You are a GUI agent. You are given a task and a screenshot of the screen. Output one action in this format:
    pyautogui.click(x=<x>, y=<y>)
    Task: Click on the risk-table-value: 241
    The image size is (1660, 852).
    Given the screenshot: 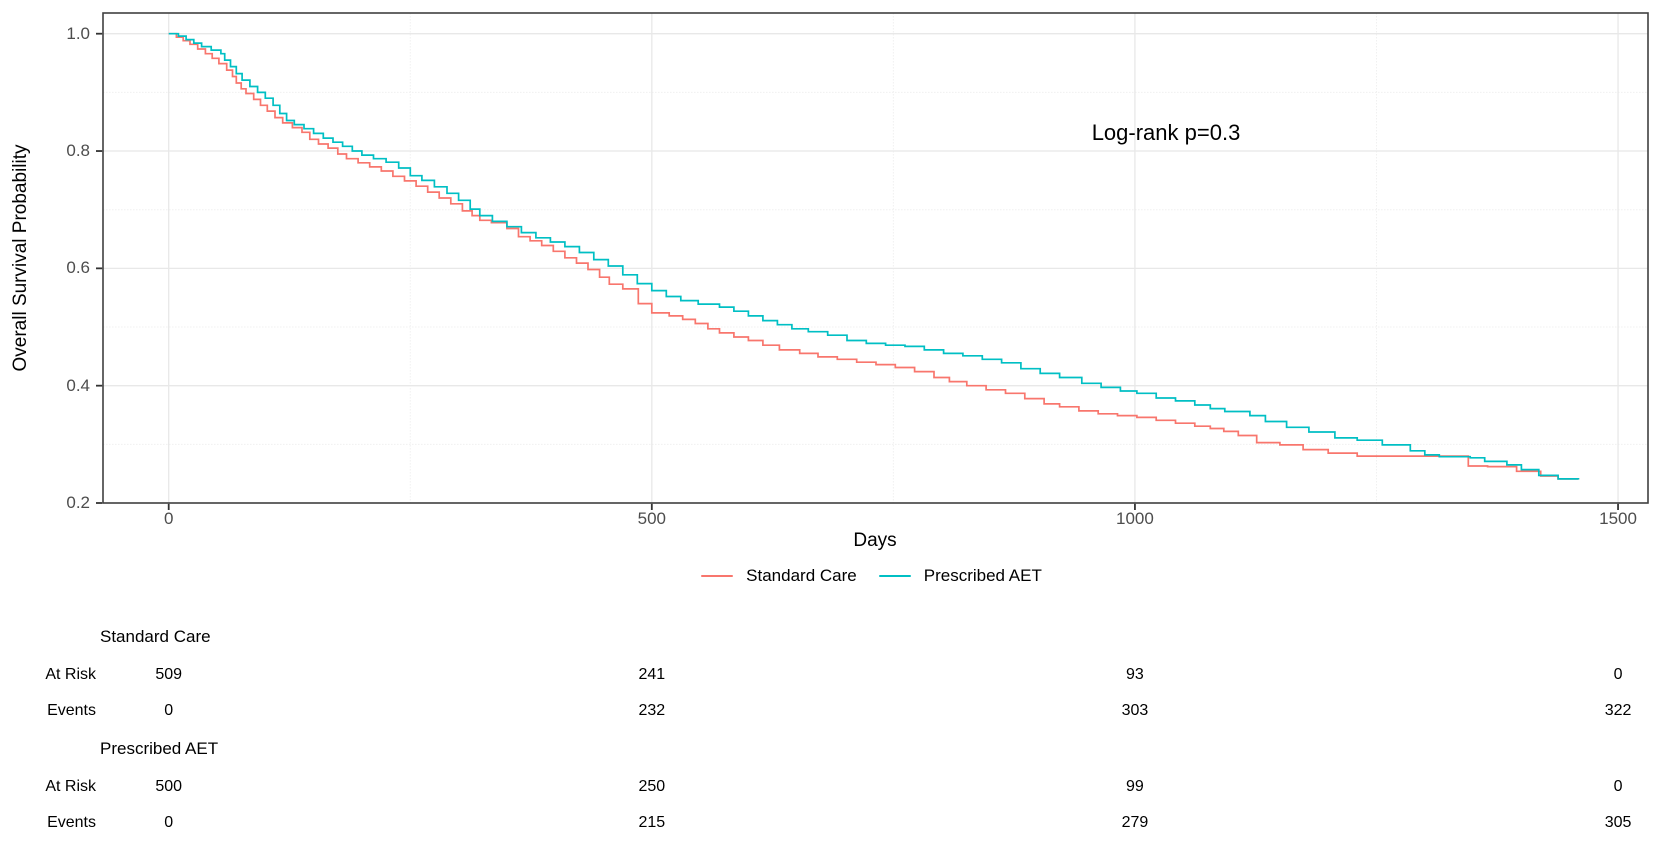 What is the action you would take?
    pyautogui.click(x=652, y=674)
    